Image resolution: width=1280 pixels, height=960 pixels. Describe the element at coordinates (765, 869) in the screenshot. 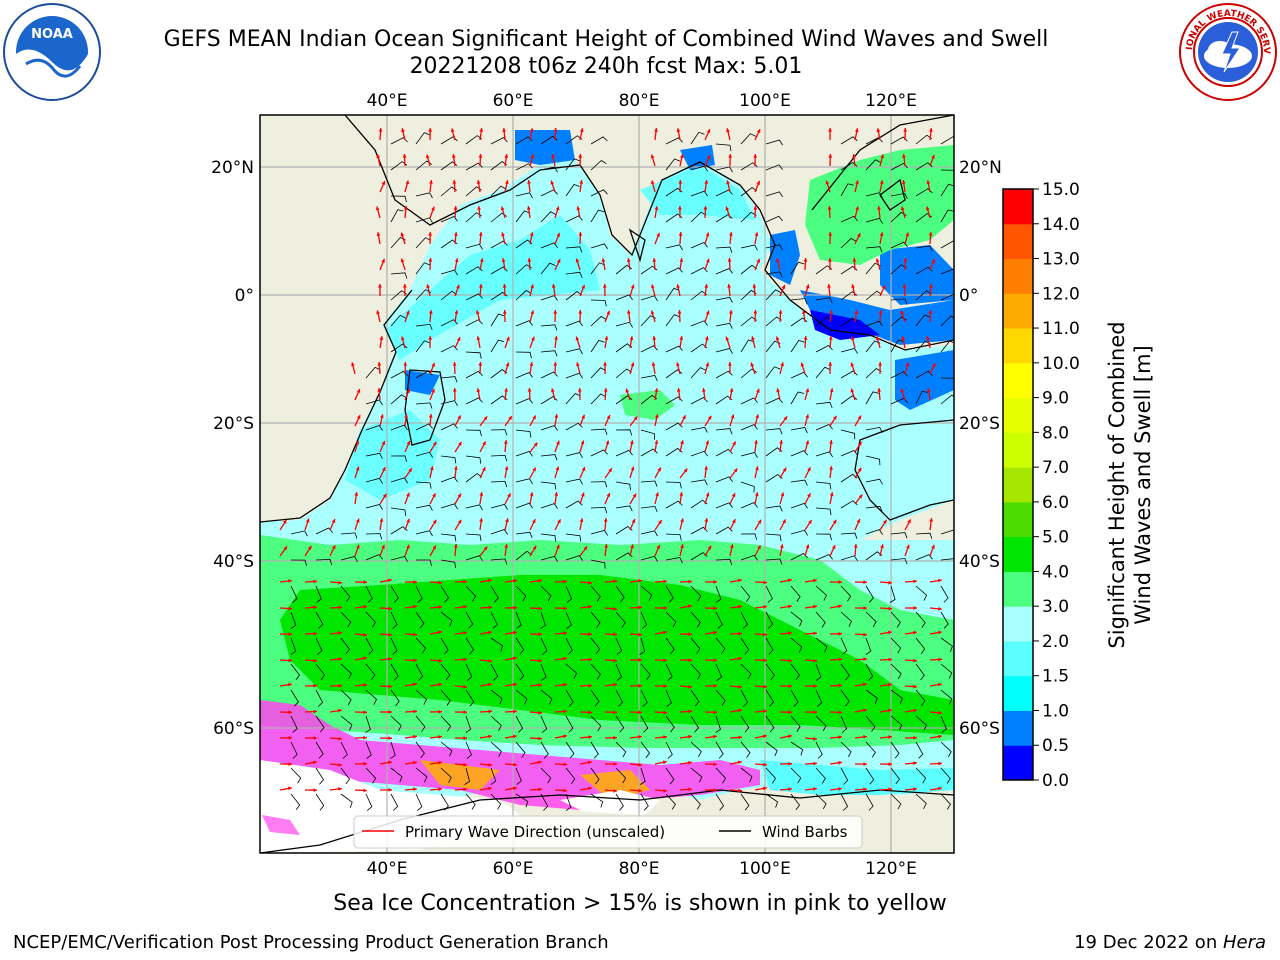

I see `lon-tick-bottom: 100°E` at that location.